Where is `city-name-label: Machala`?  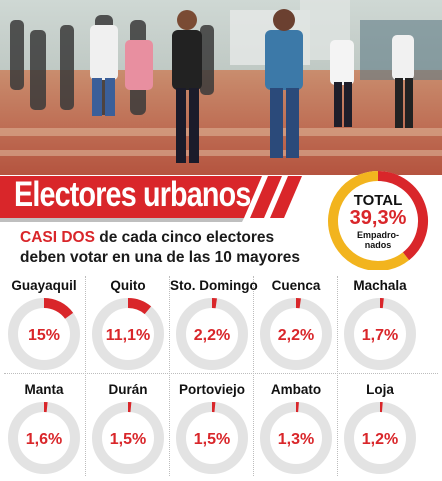 city-name-label: Machala is located at coordinates (380, 285).